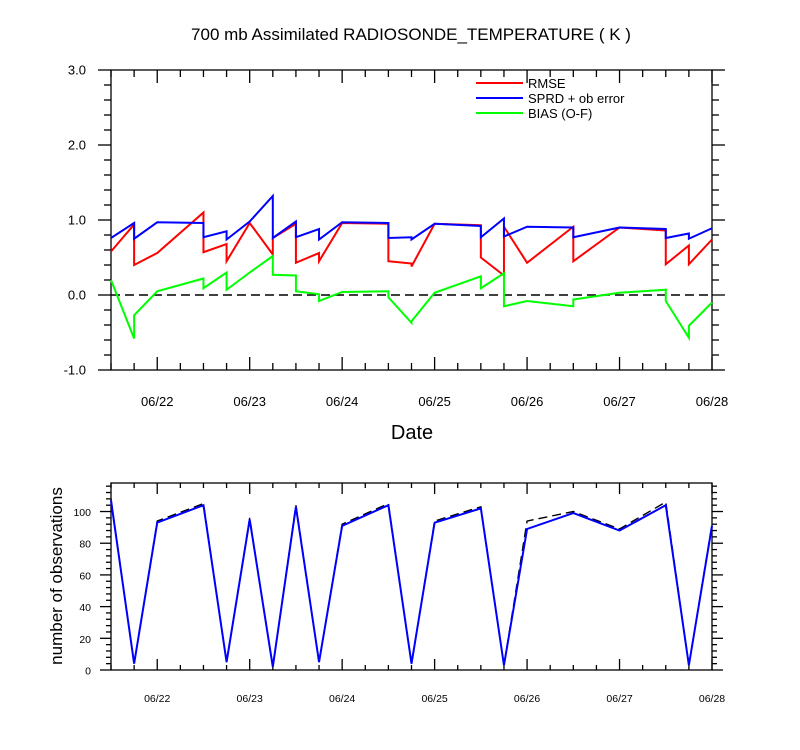  What do you see at coordinates (547, 83) in the screenshot?
I see `legend-label-rmse: RMSE` at bounding box center [547, 83].